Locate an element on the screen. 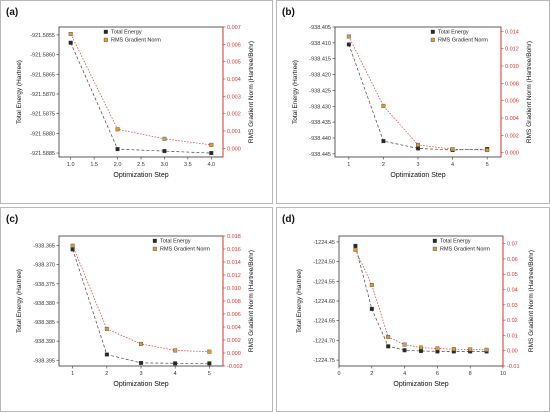  y-tick-label: -921.5880 is located at coordinates (42, 134).